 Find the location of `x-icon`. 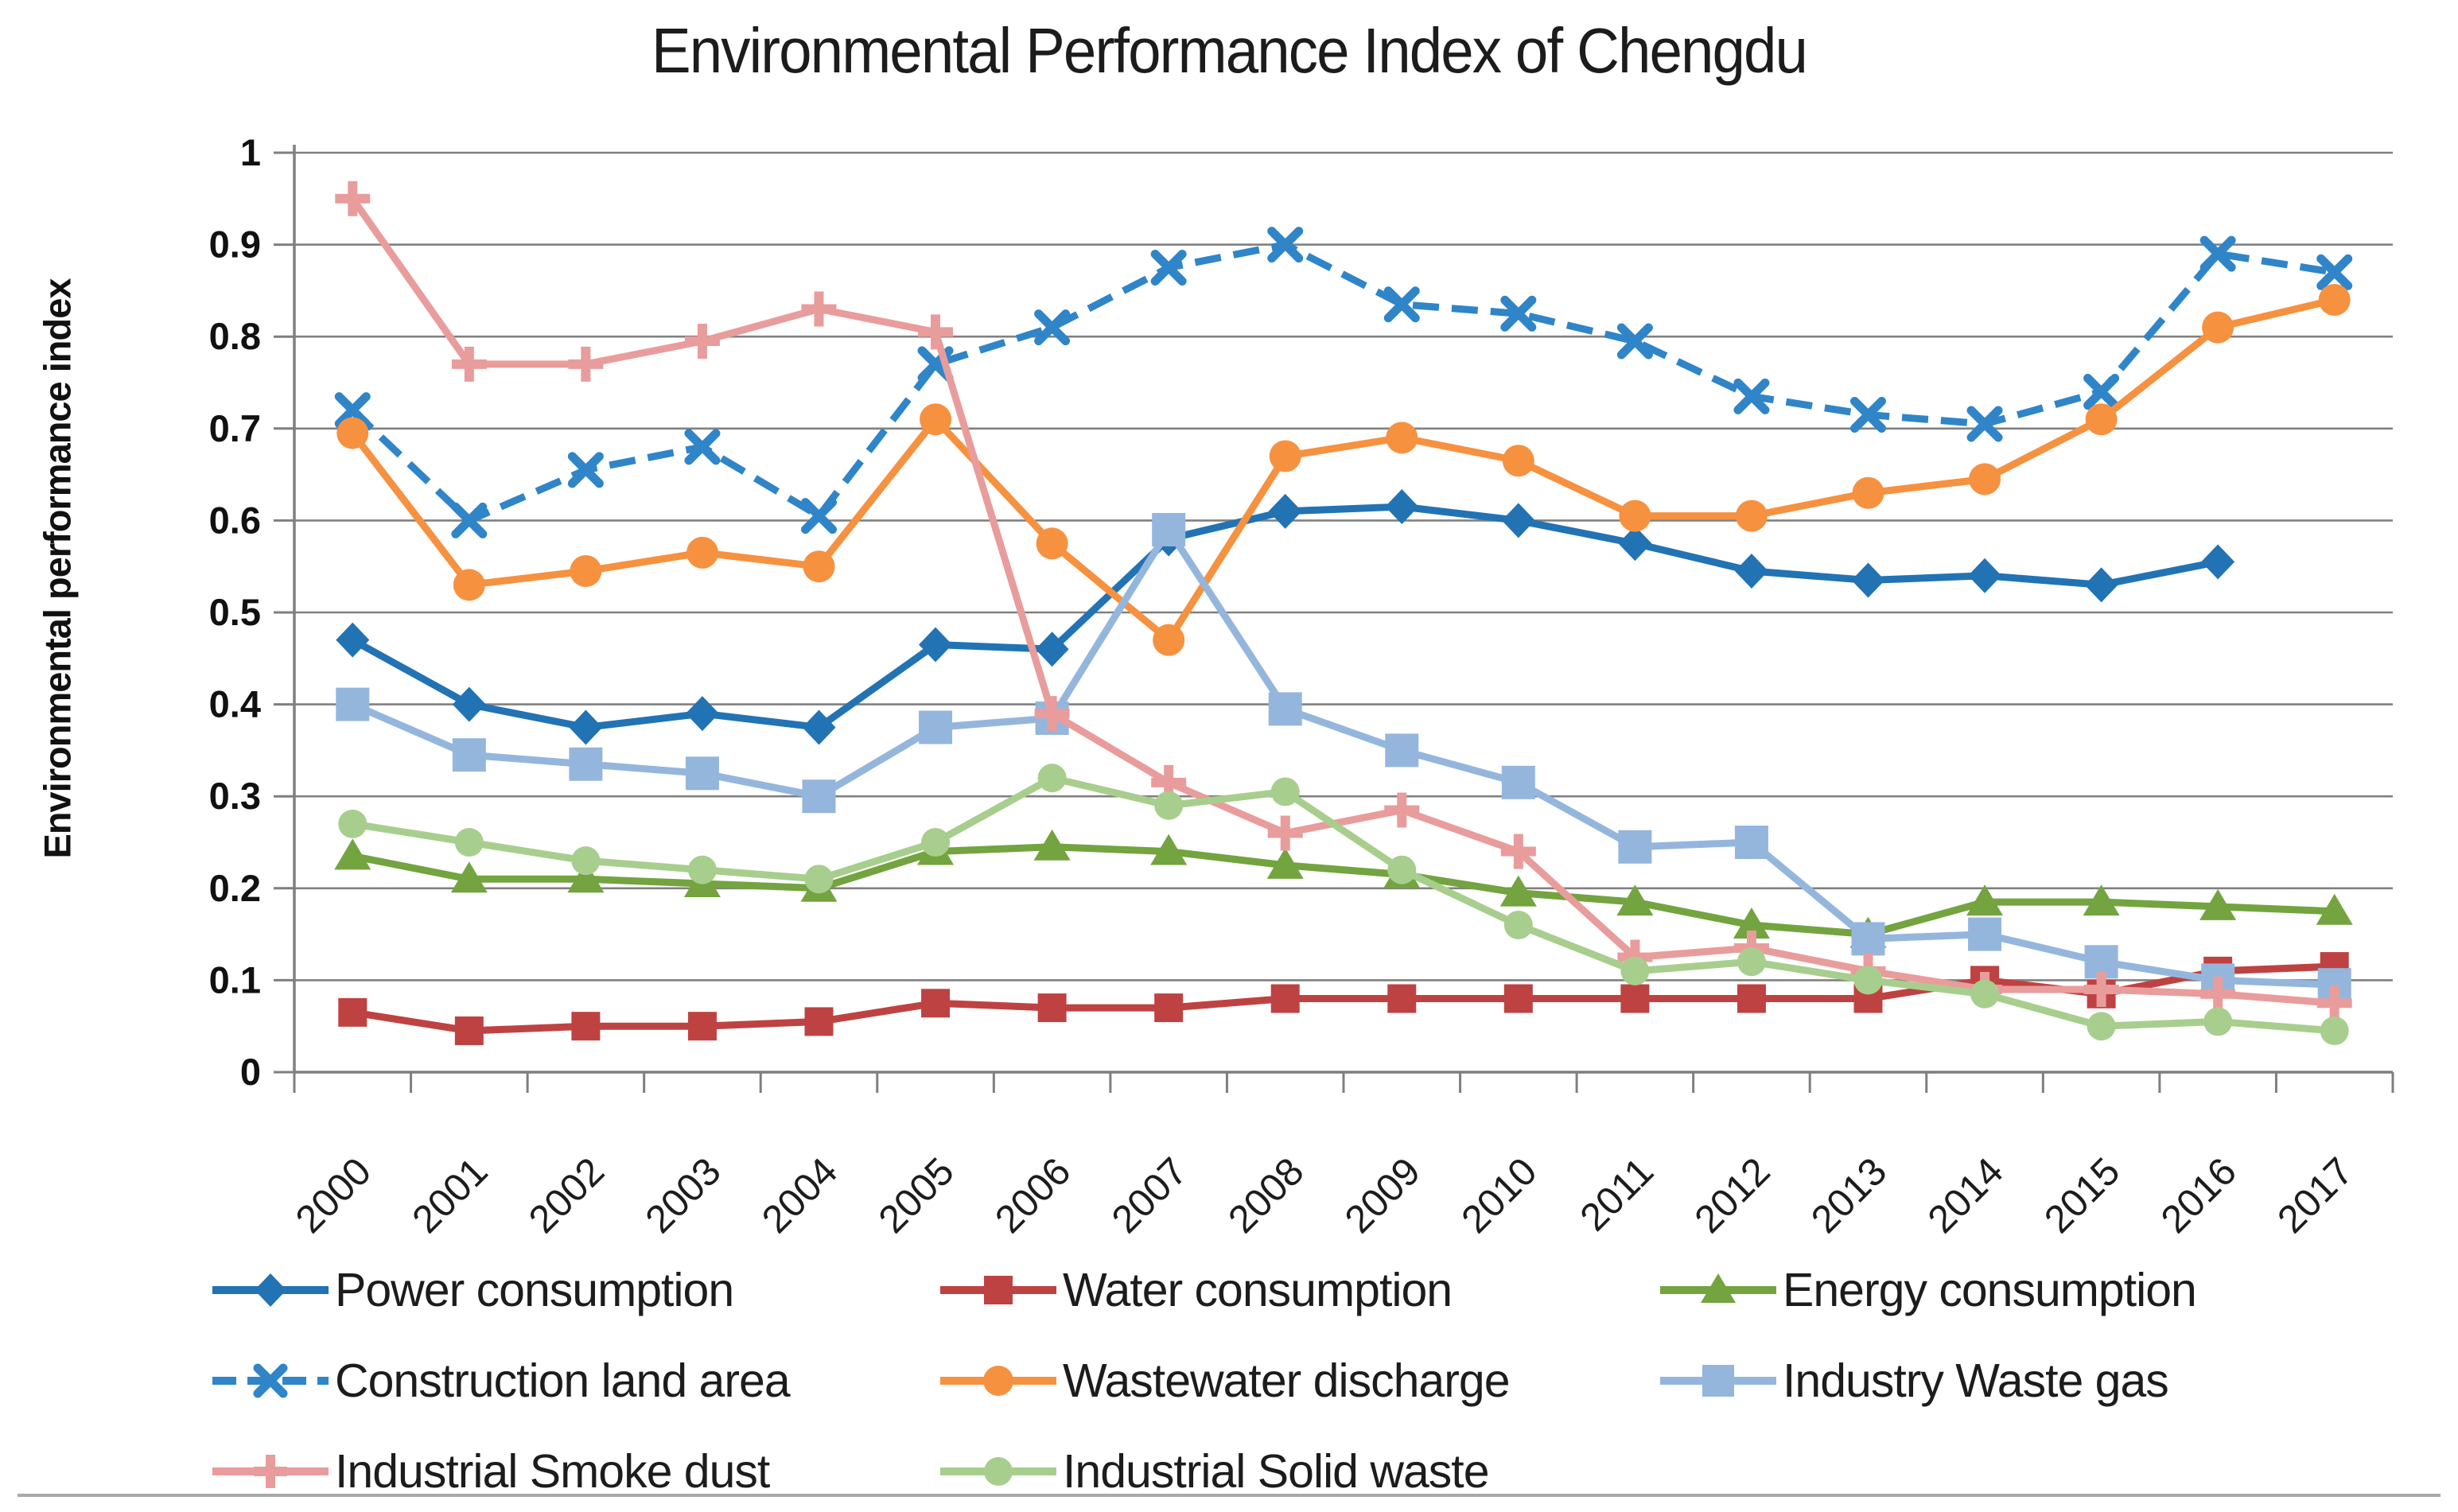

x-icon is located at coordinates (270, 1380).